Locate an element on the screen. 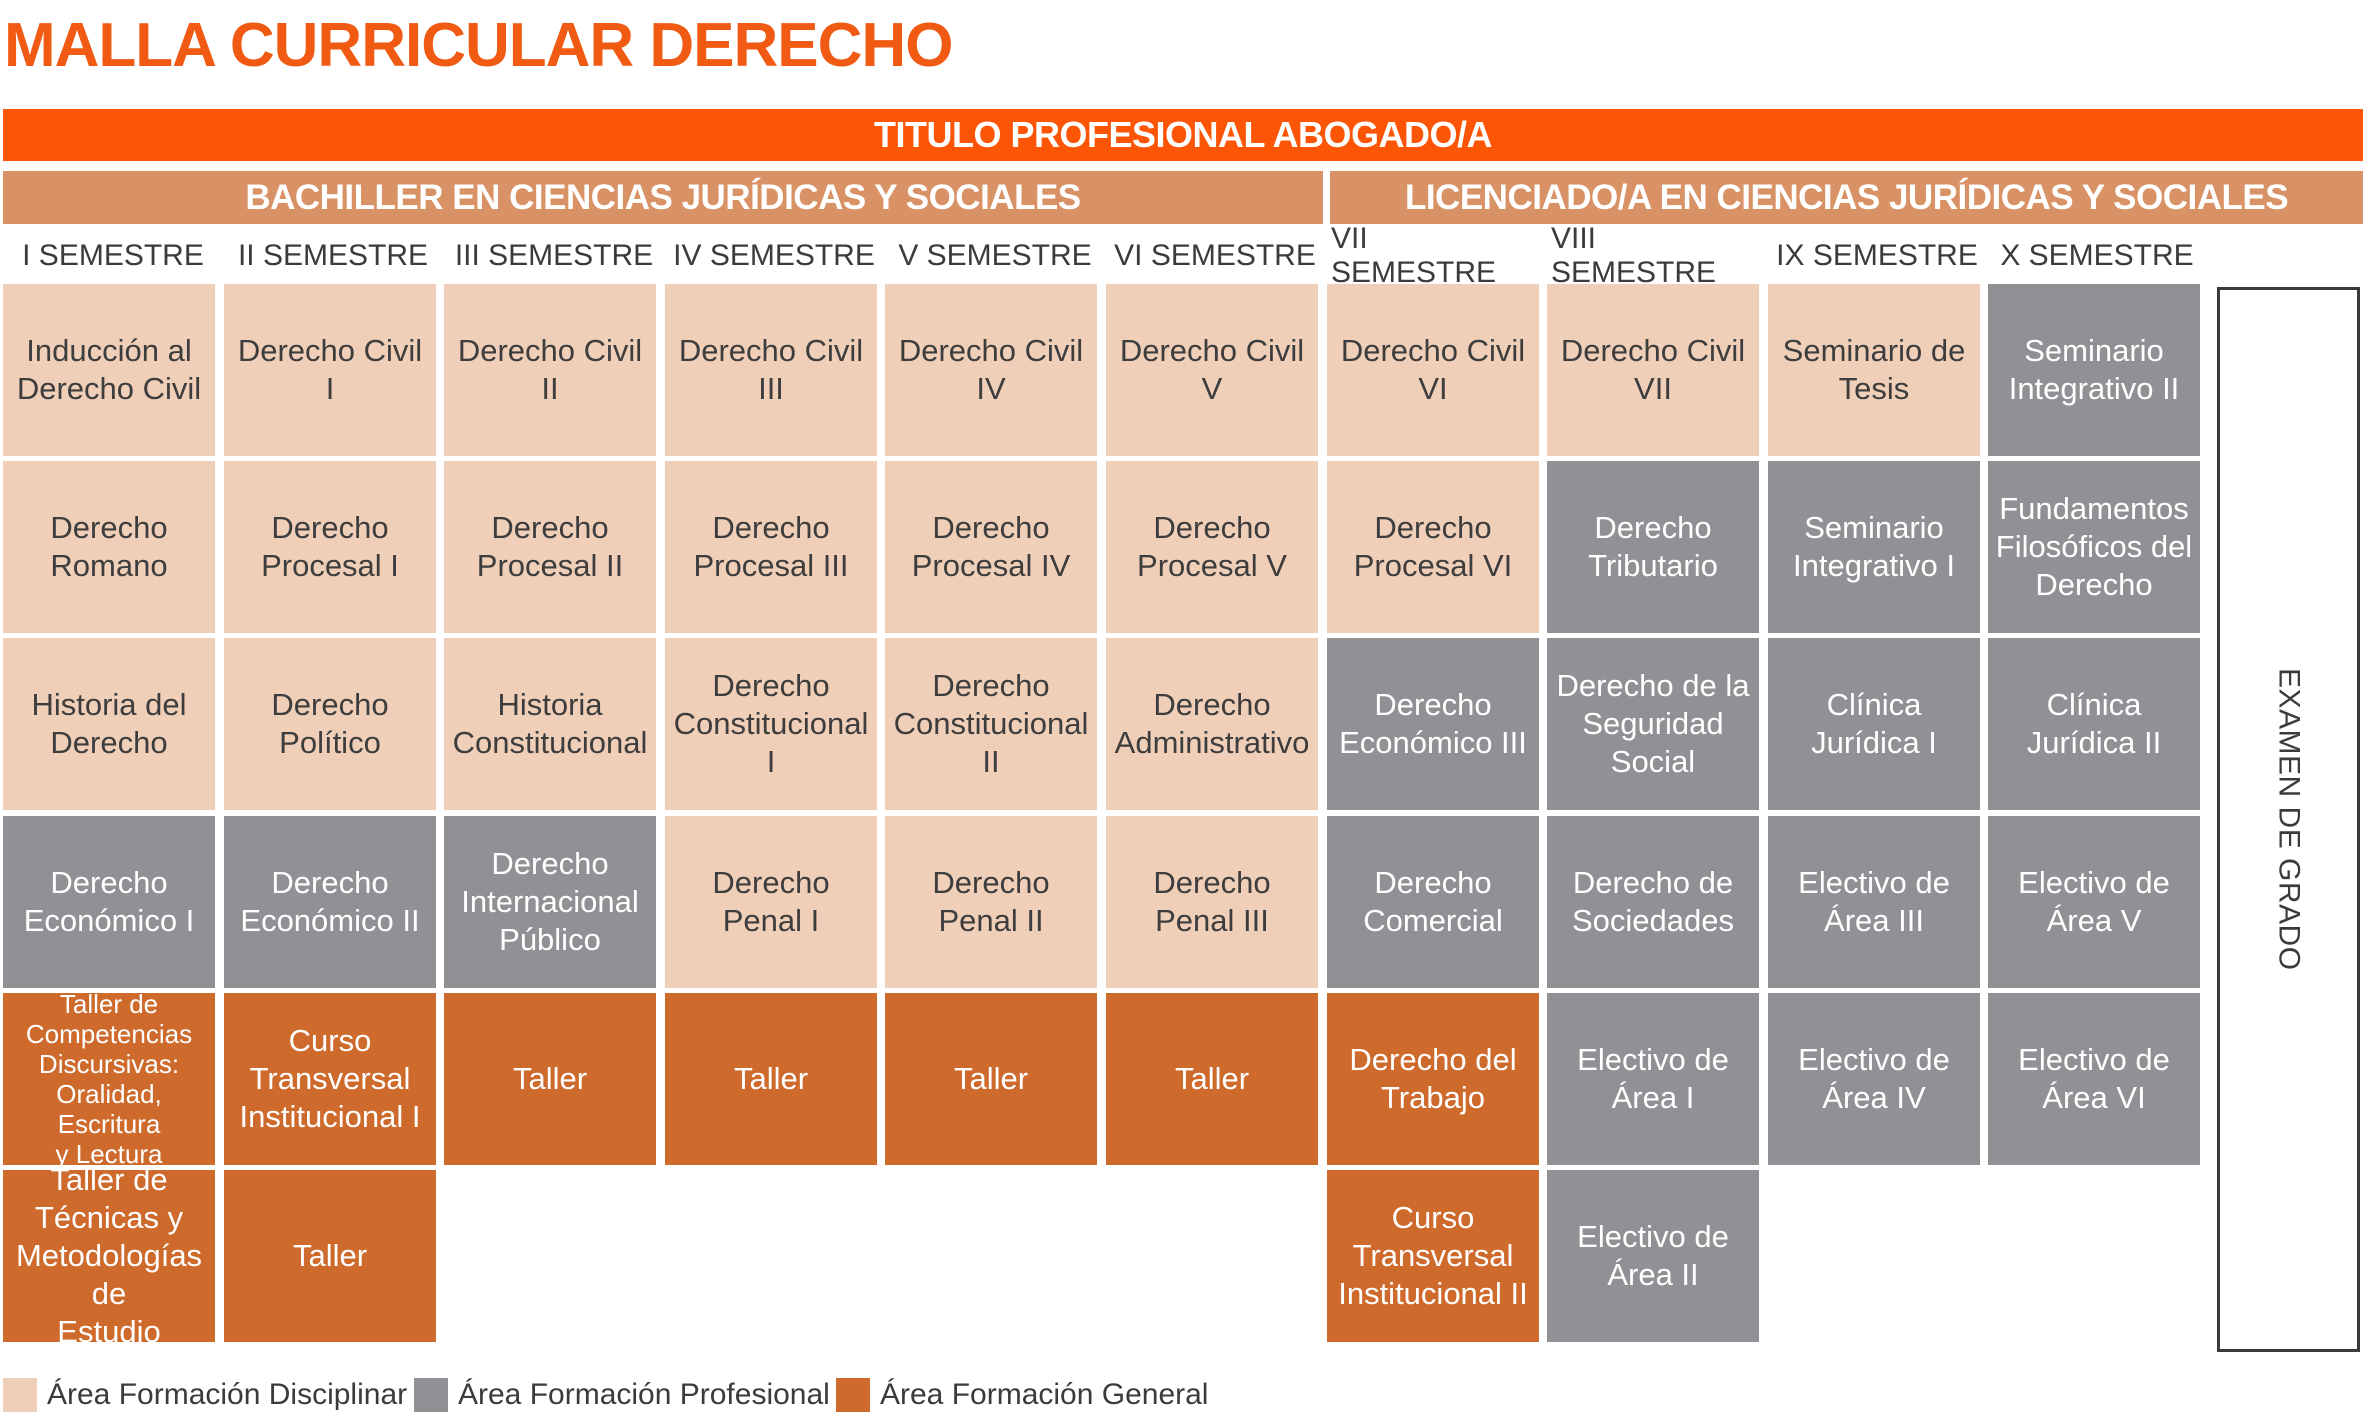 This screenshot has width=2367, height=1426. course-cell-s10-r1: Seminario Integrativo II is located at coordinates (2094, 370).